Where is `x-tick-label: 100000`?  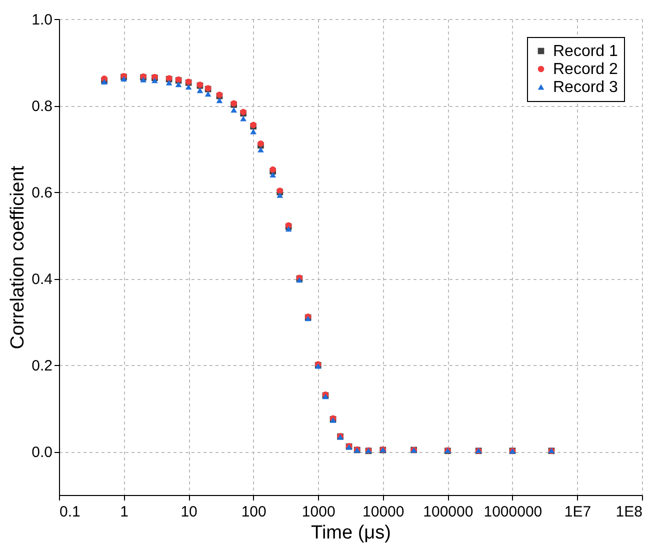 x-tick-label: 100000 is located at coordinates (448, 512).